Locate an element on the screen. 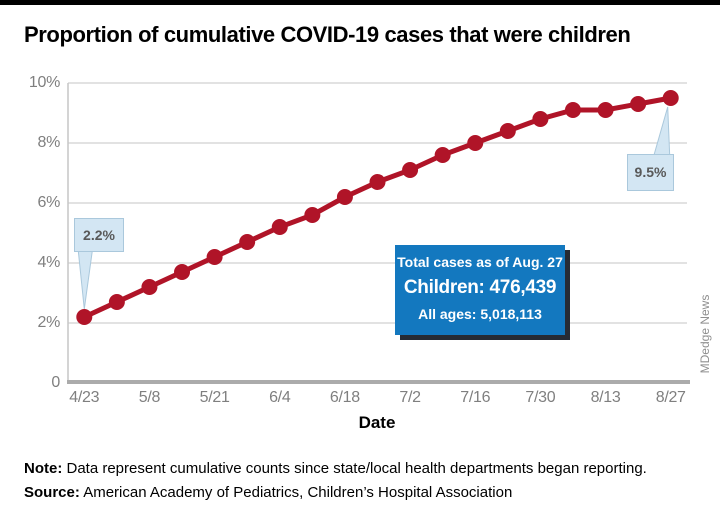 The height and width of the screenshot is (528, 720). callout-first-tail is located at coordinates (85, 280).